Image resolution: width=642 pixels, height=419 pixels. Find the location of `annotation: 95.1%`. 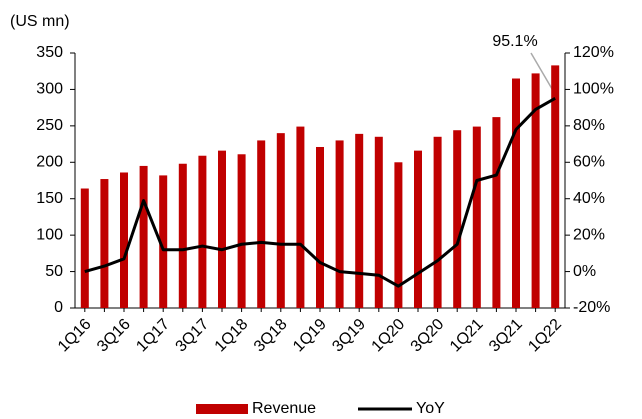

annotation: 95.1% is located at coordinates (514, 41).